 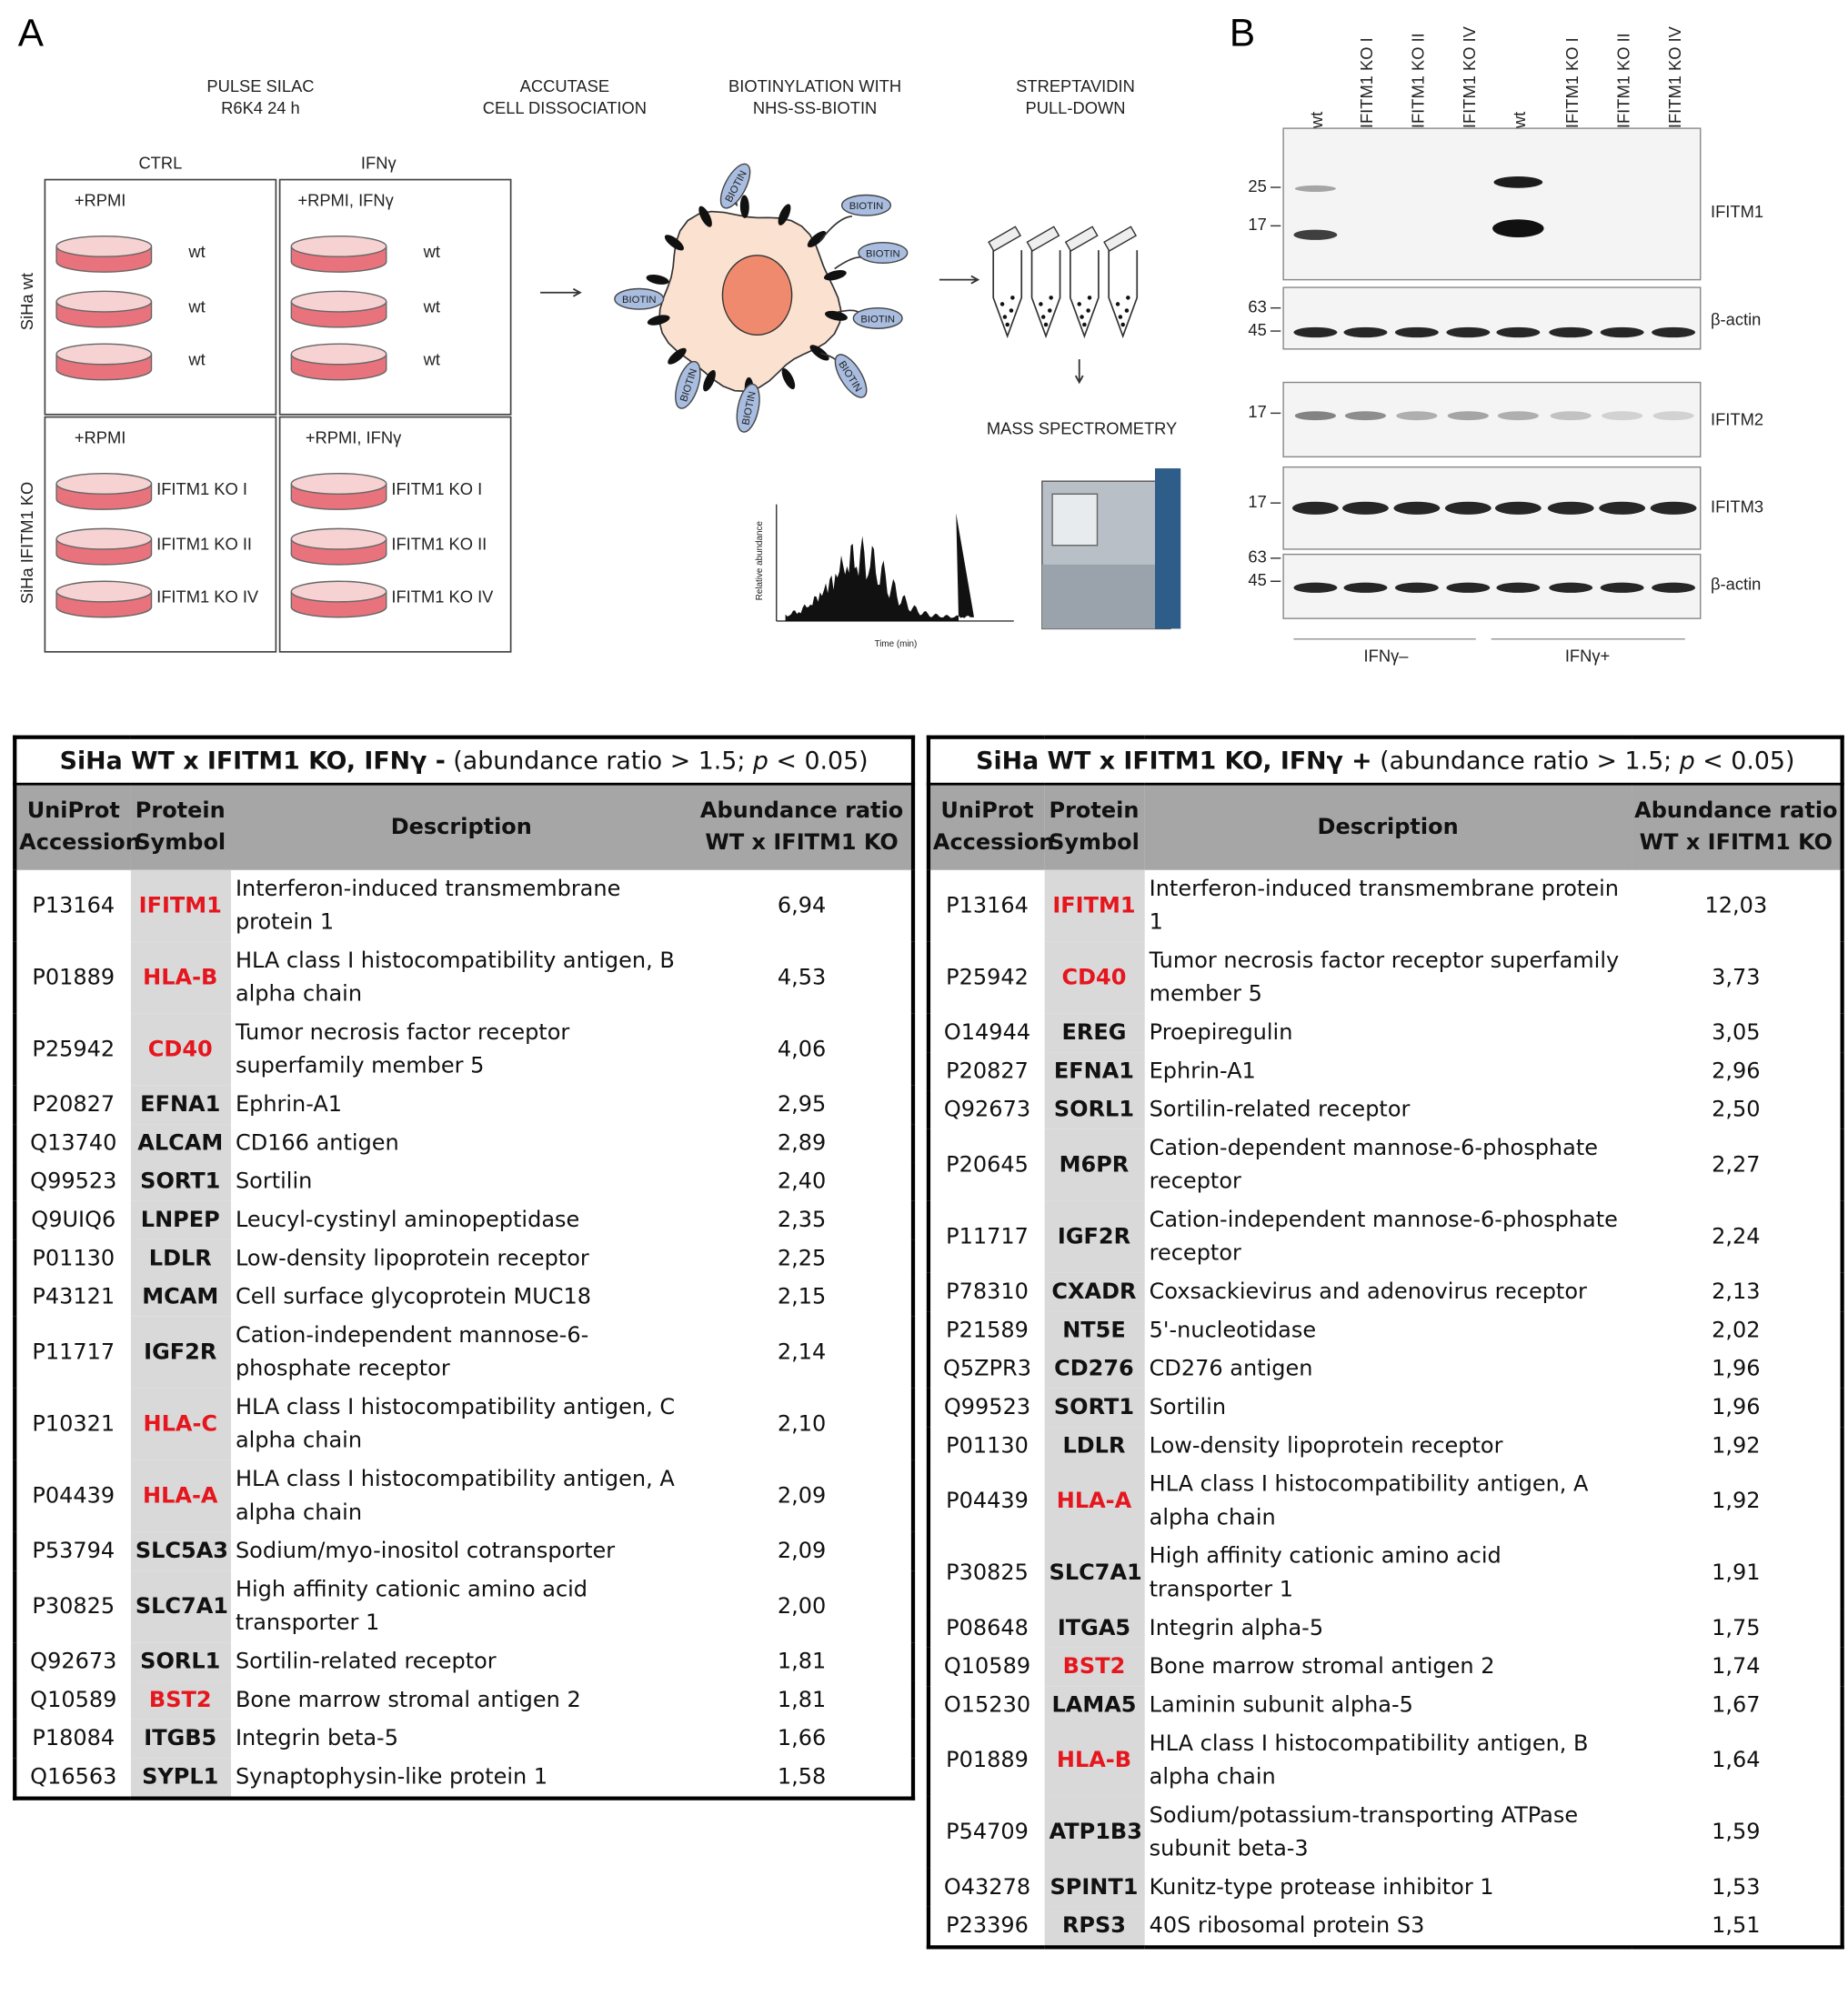 What do you see at coordinates (379, 162) in the screenshot?
I see `column-label: IFNγ` at bounding box center [379, 162].